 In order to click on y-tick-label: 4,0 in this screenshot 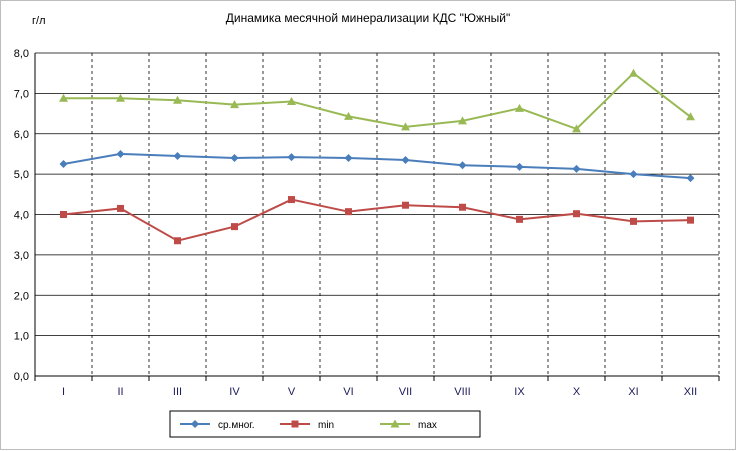, I will do `click(21, 216)`.